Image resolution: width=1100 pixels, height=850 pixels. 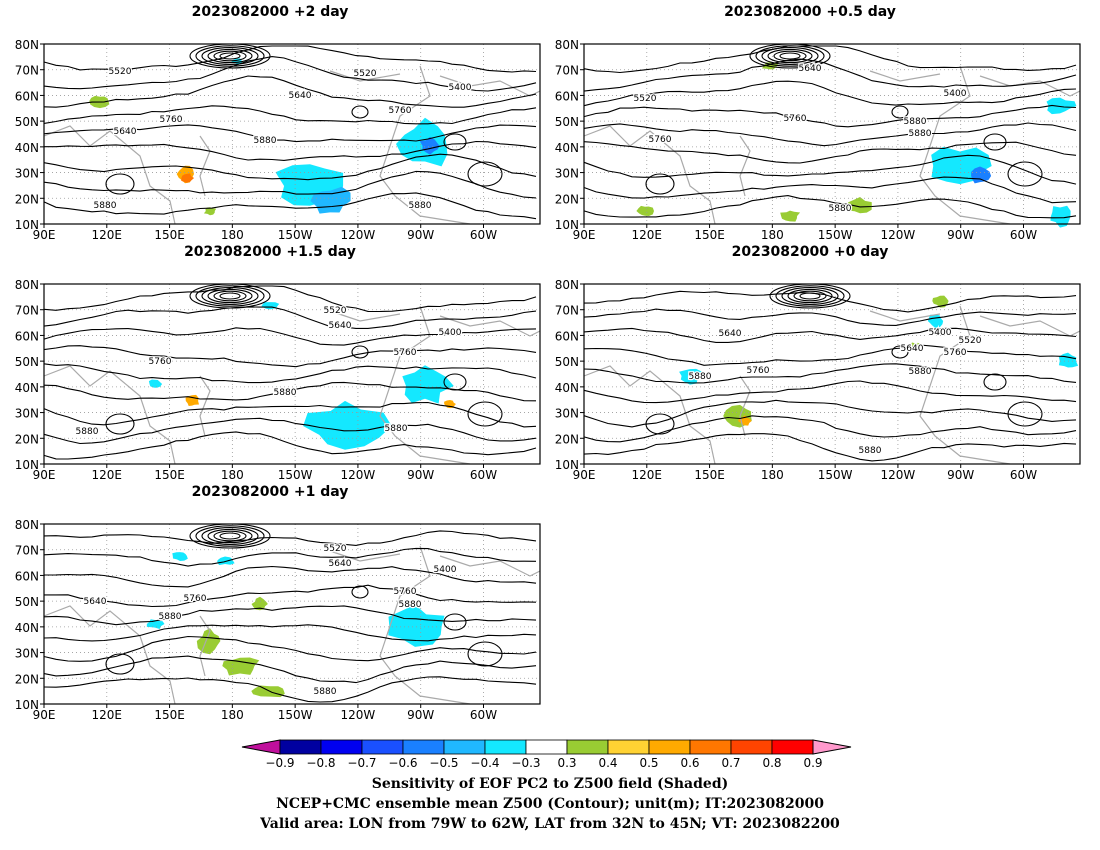 What do you see at coordinates (607, 763) in the screenshot?
I see `colorbar-tick-label: 0.4` at bounding box center [607, 763].